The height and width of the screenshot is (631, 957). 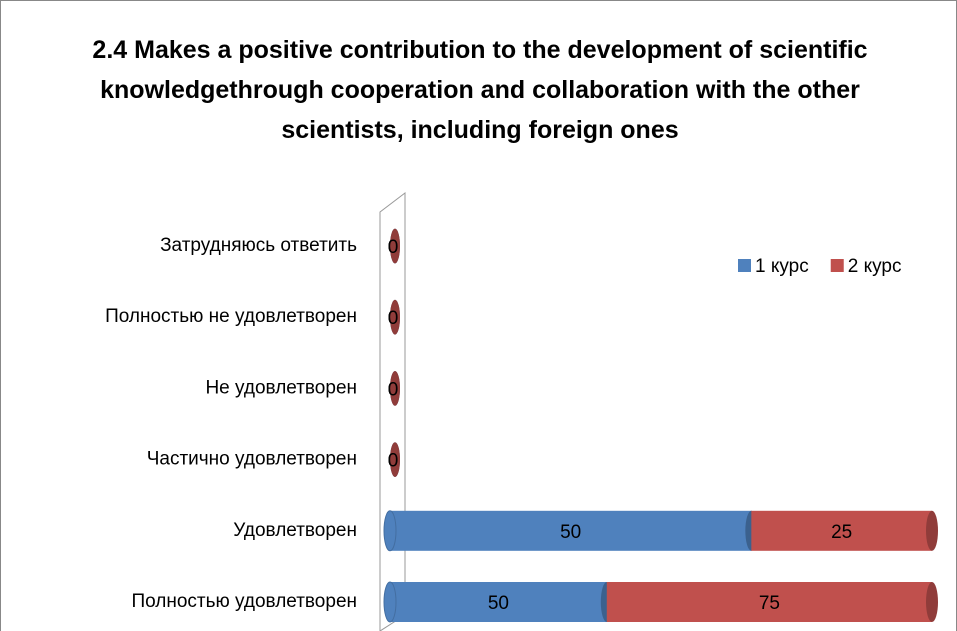 What do you see at coordinates (295, 530) in the screenshot?
I see `y-tick-label: Удовлетворен` at bounding box center [295, 530].